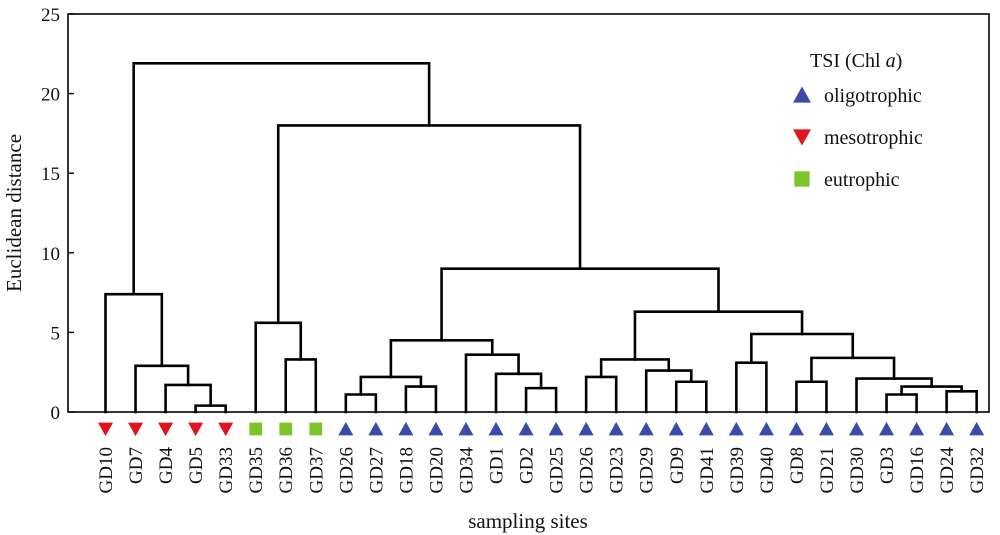  What do you see at coordinates (873, 138) in the screenshot?
I see `legend-label-mesotrophic: mesotrophic` at bounding box center [873, 138].